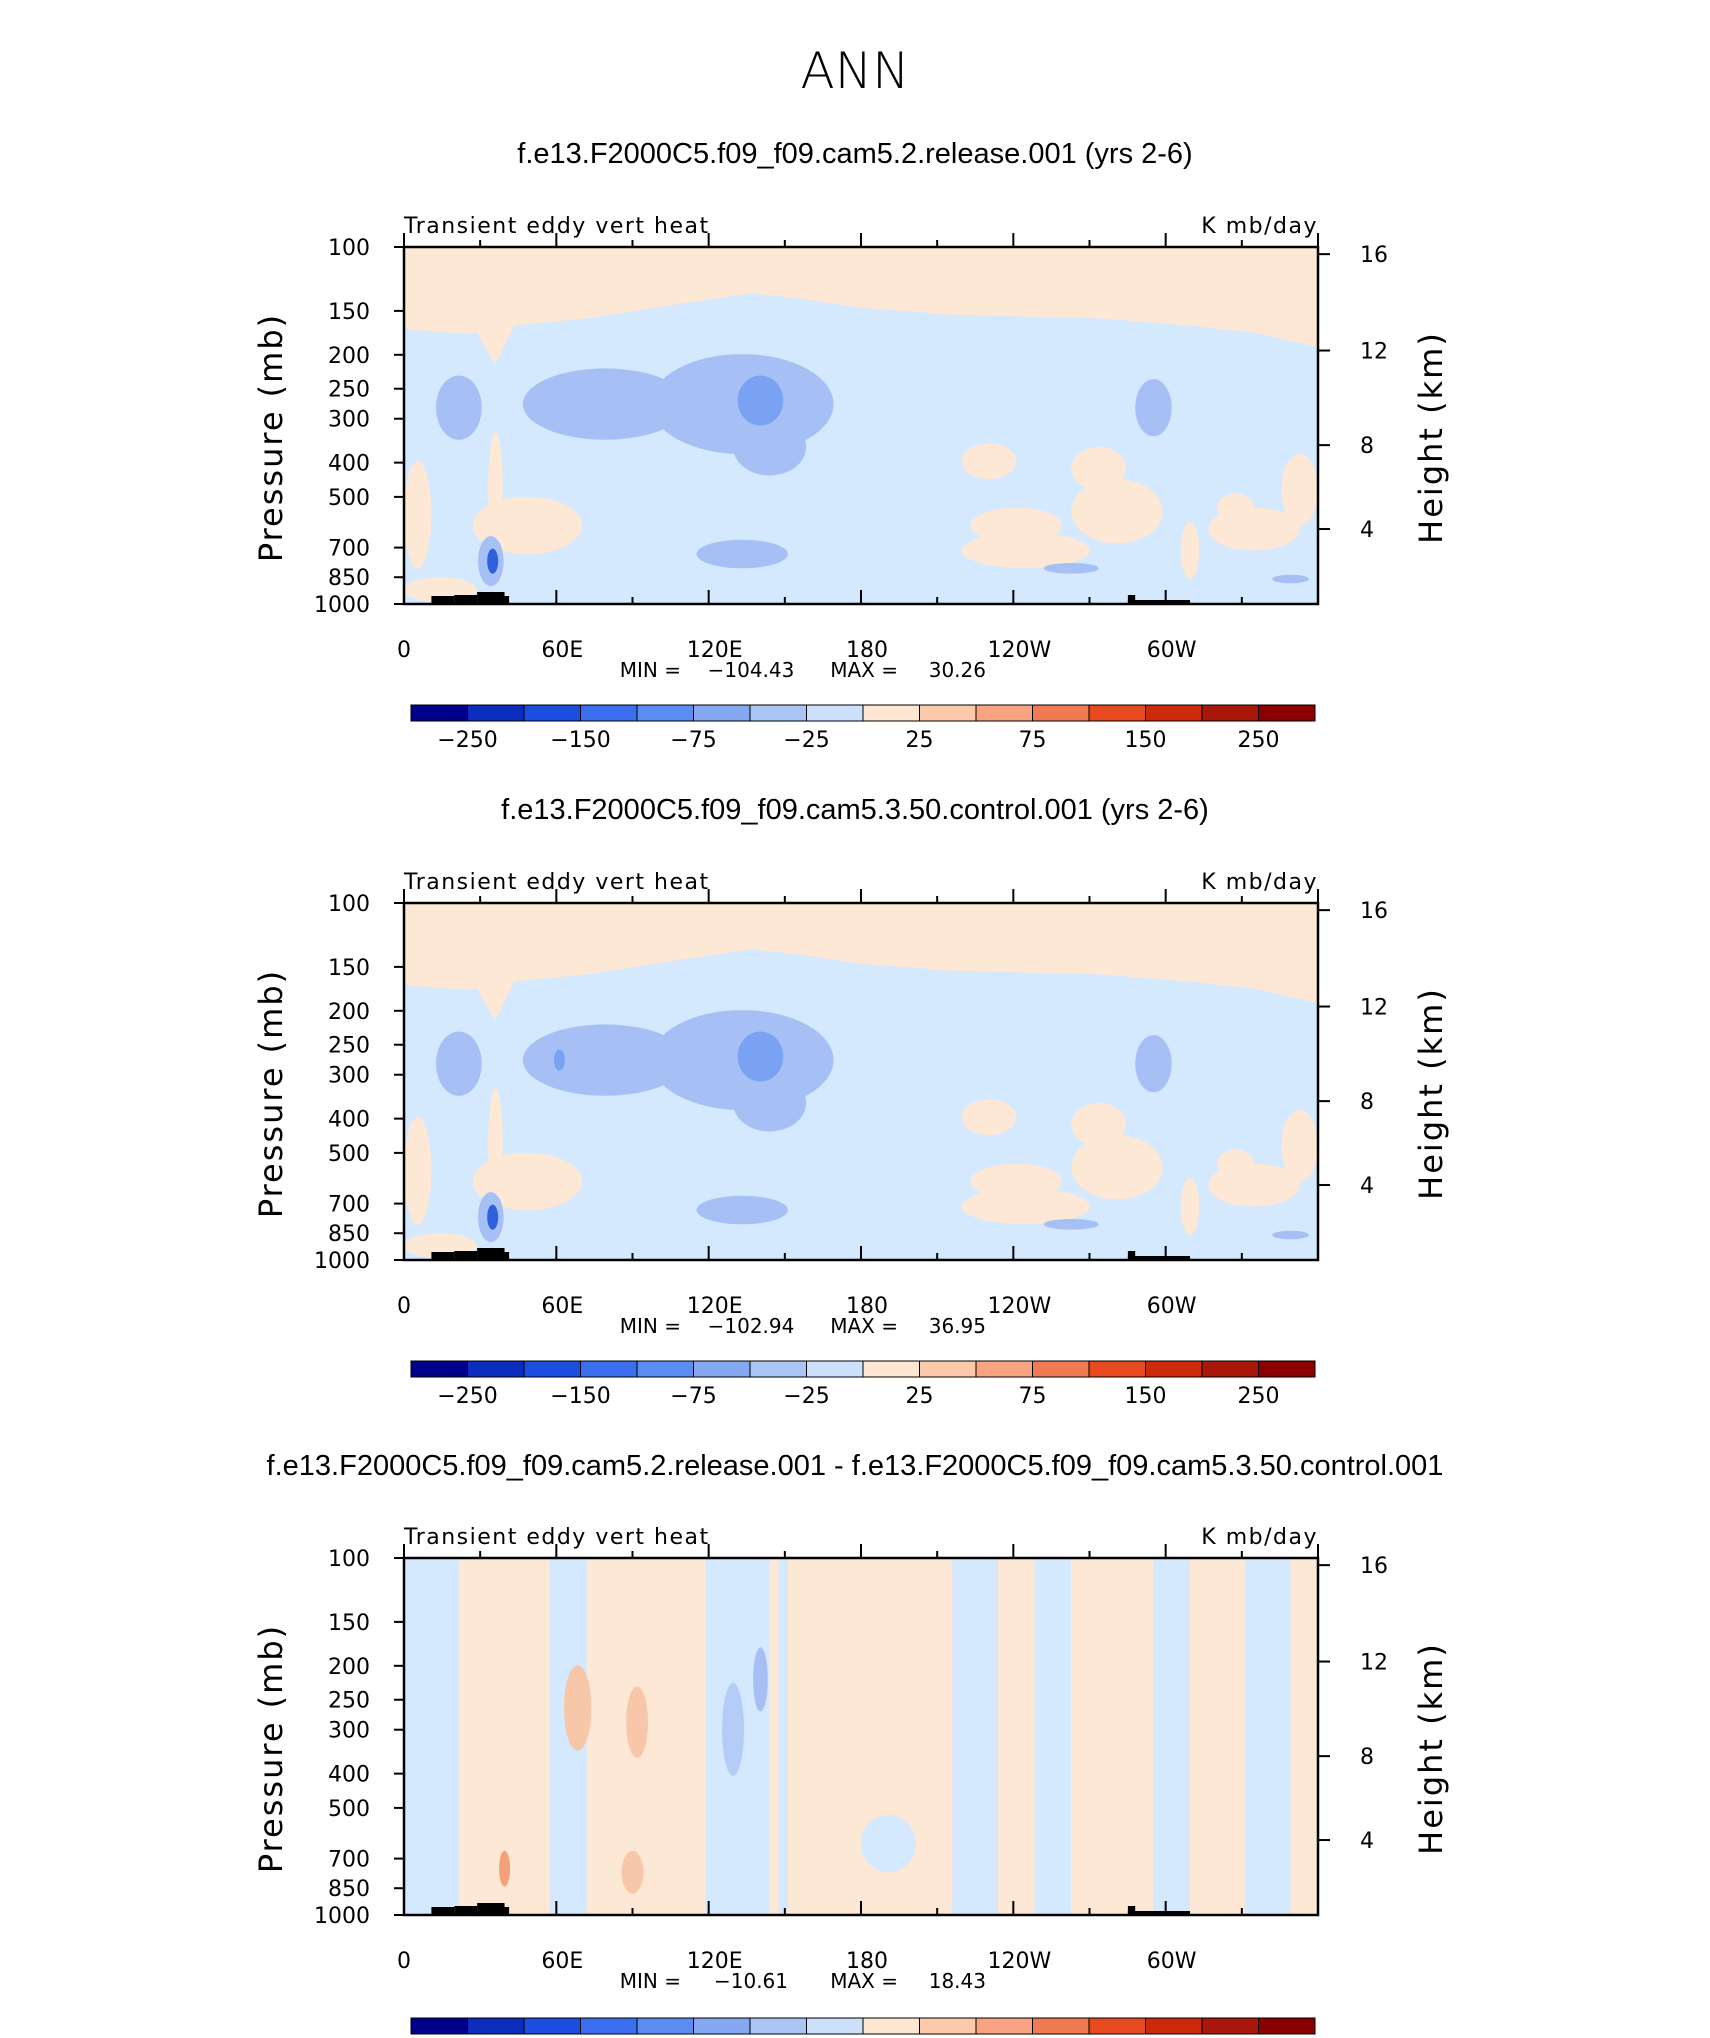 The height and width of the screenshot is (2038, 1710). I want to click on y2-tick-label: 4, so click(1367, 1186).